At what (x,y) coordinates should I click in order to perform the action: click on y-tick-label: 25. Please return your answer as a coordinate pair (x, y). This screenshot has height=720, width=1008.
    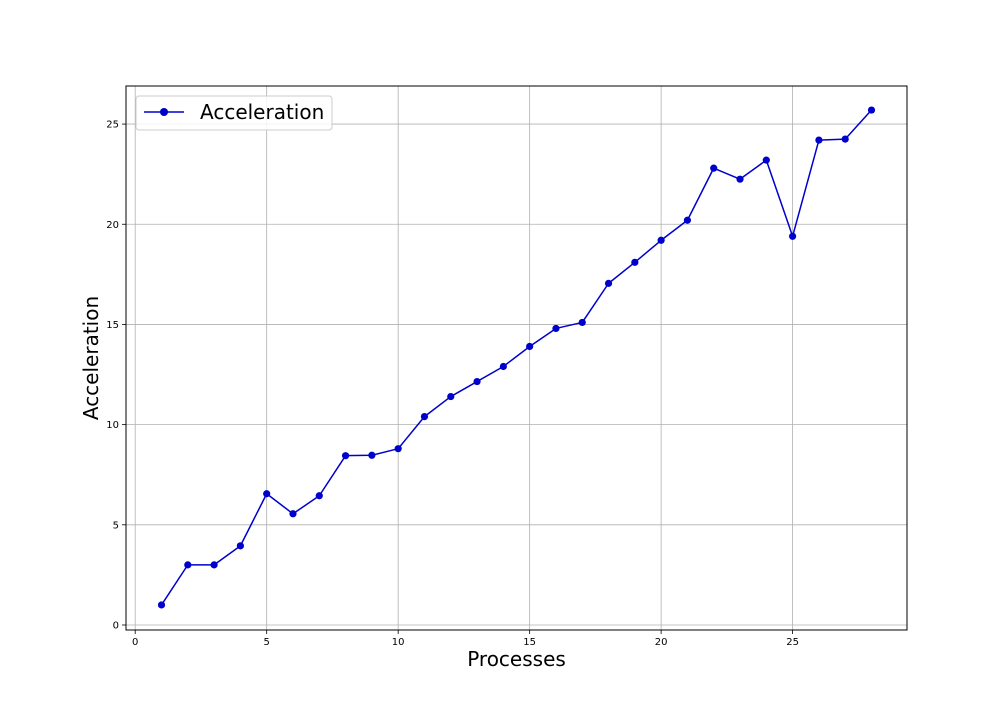
    Looking at the image, I should click on (112, 125).